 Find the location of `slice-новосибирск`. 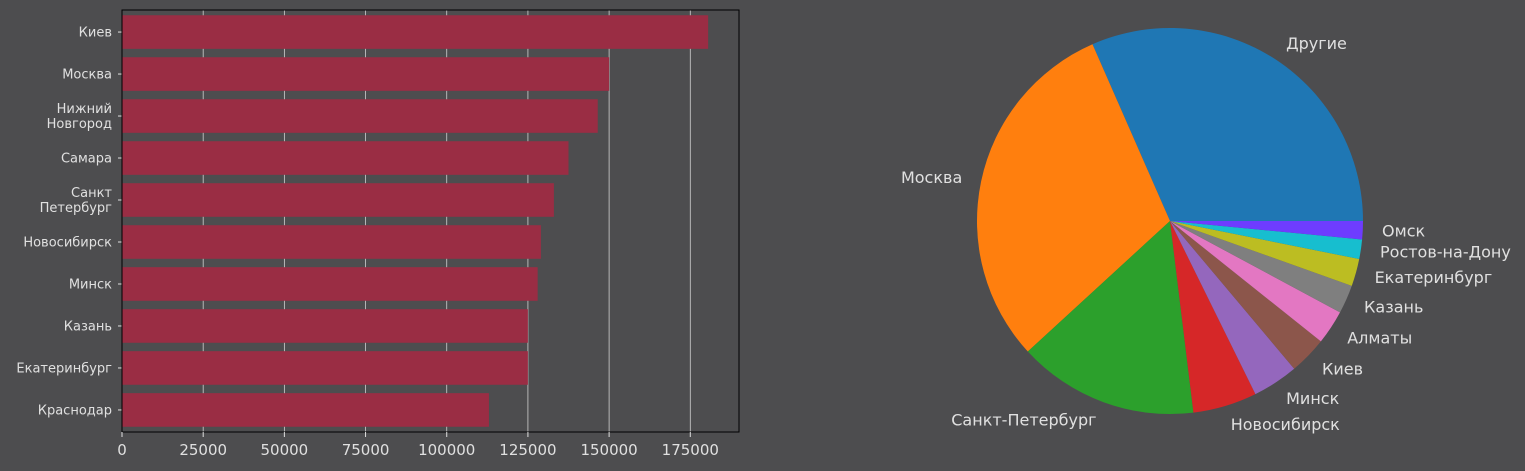

slice-новосибирск is located at coordinates (1213, 317).